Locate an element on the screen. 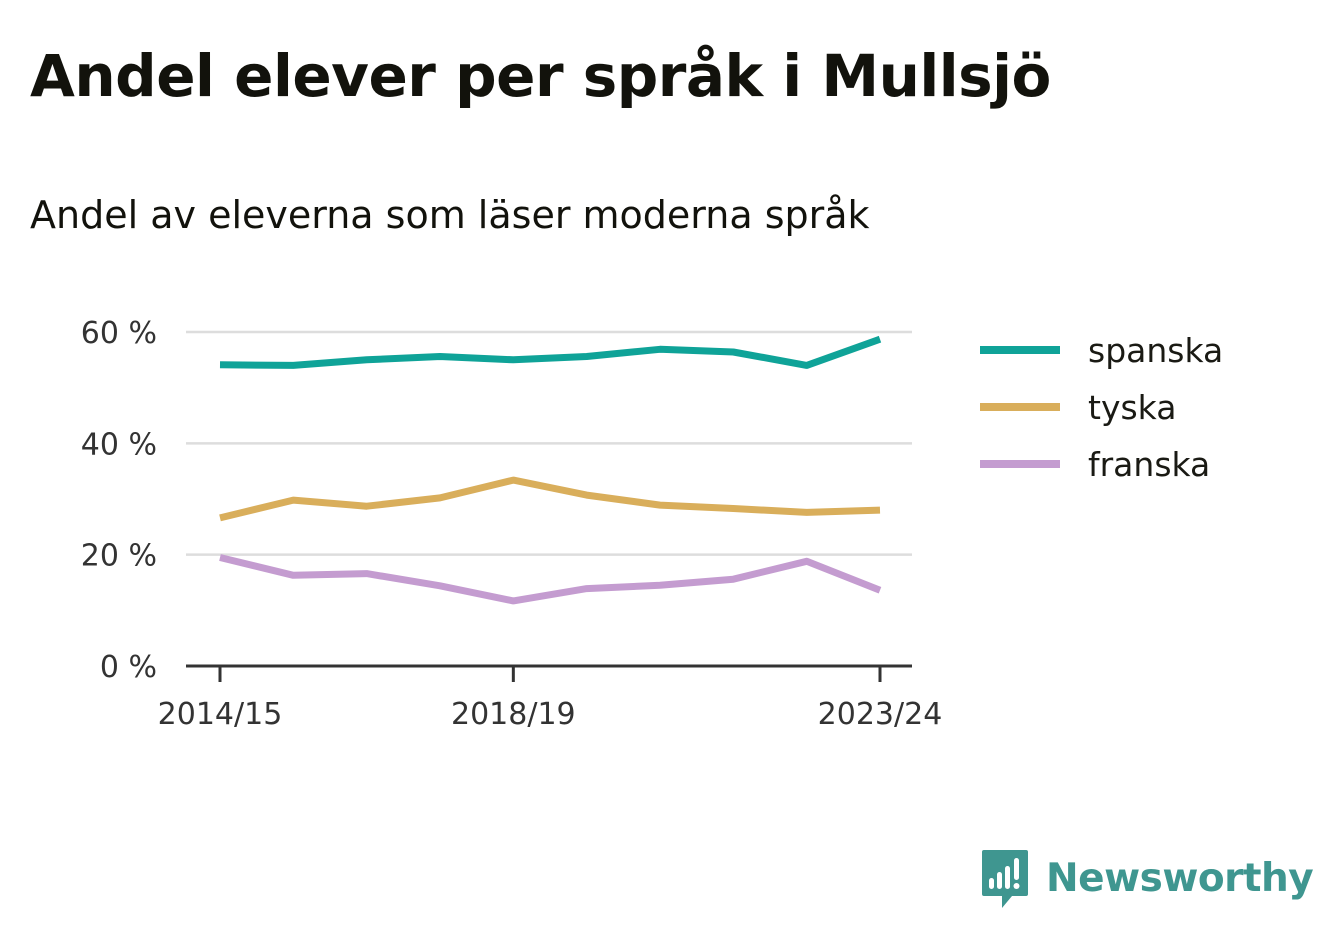  chart-title: Andel elever per språk i Mullsjö is located at coordinates (540, 76).